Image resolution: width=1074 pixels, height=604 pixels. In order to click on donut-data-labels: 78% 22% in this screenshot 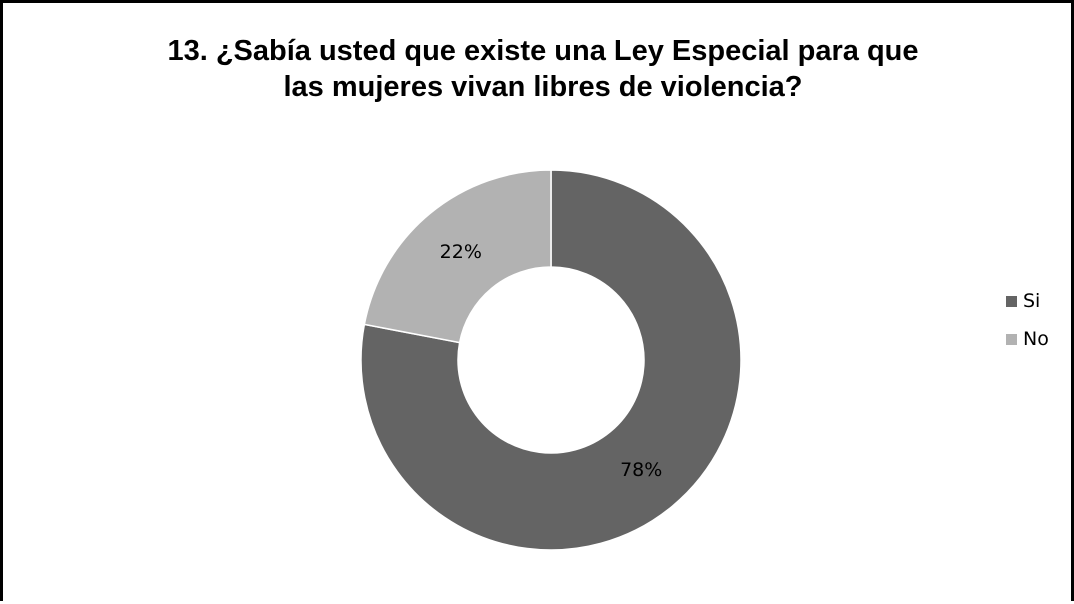, I will do `click(551, 361)`.